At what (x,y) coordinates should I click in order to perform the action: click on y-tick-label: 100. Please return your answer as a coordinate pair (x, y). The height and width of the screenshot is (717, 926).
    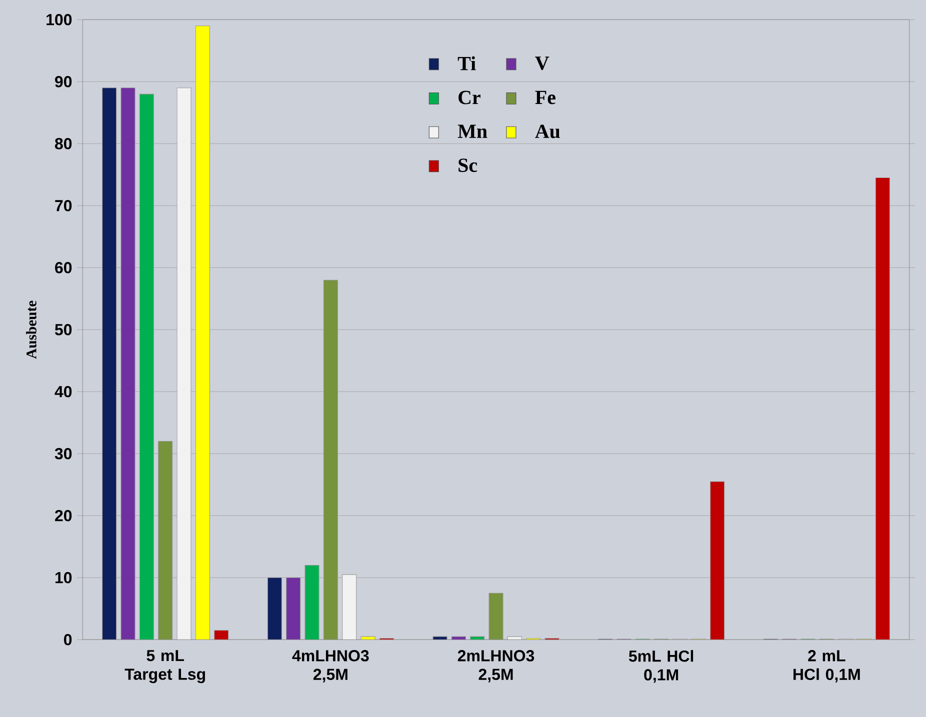
    Looking at the image, I should click on (59, 20).